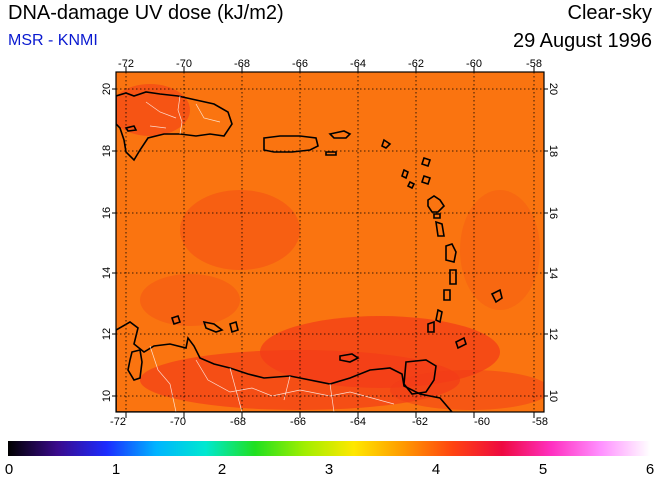 The height and width of the screenshot is (480, 660). Describe the element at coordinates (540, 422) in the screenshot. I see `lon-label-bottom: -58` at that location.